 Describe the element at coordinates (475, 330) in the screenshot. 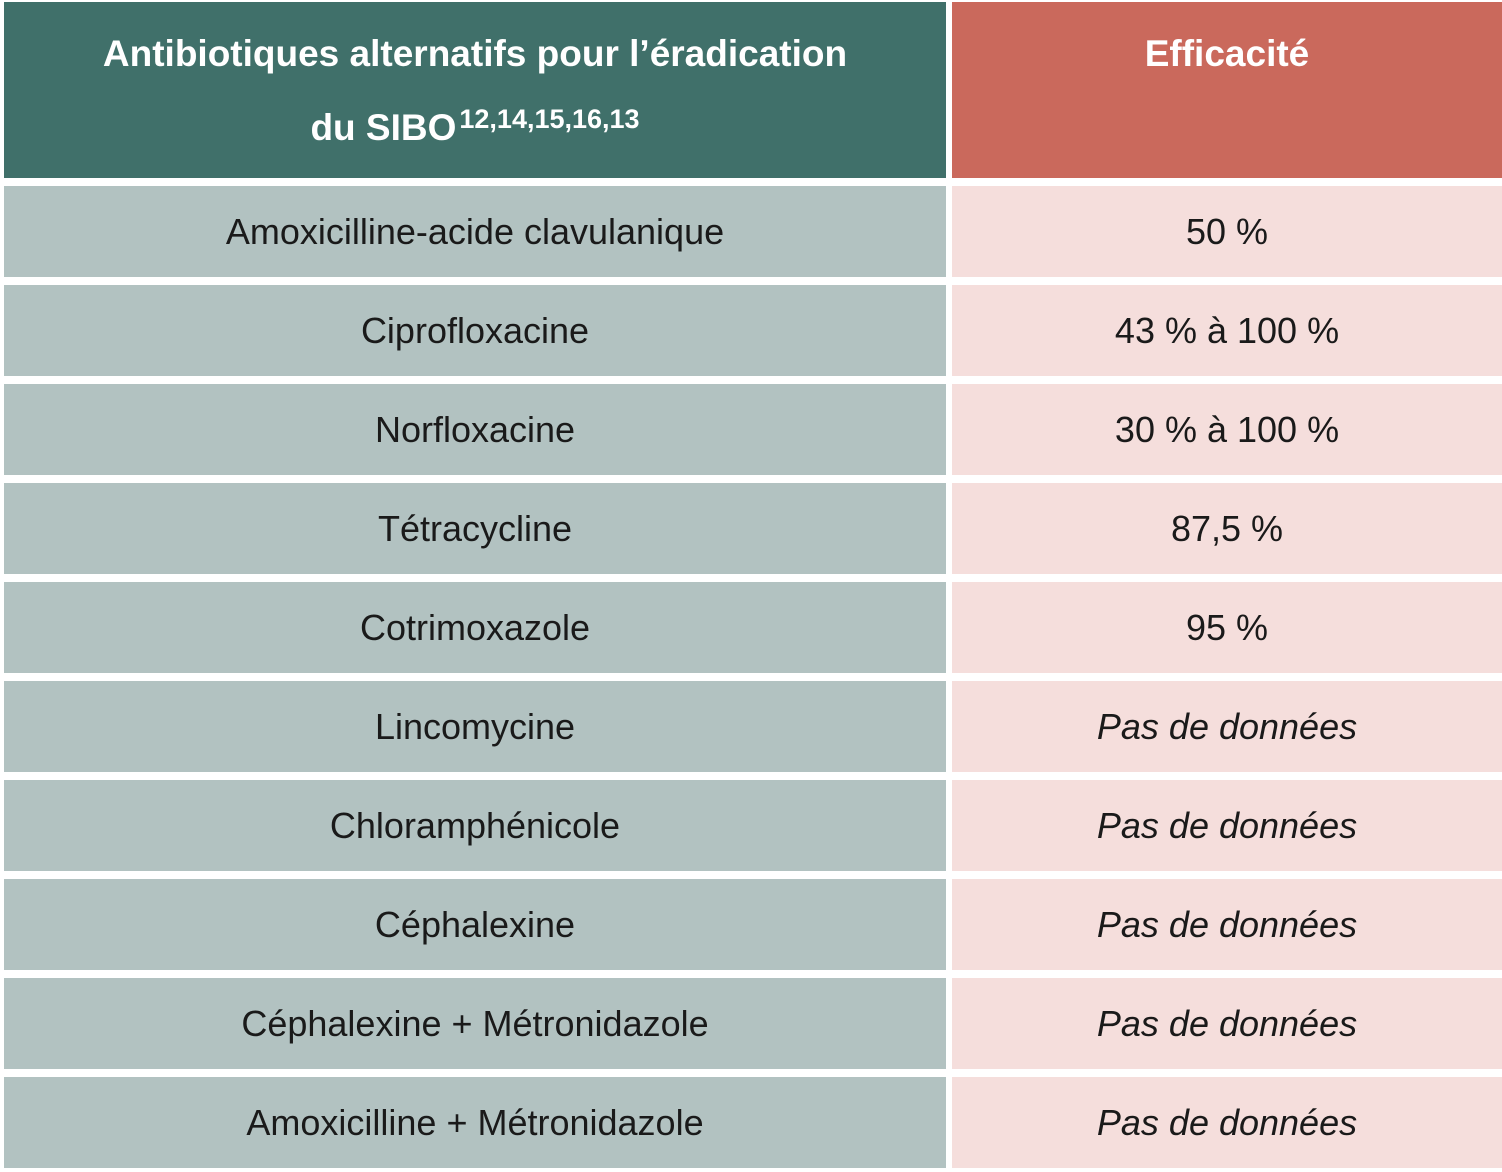

I see `antibiotic-cell: Ciprofloxacine` at that location.